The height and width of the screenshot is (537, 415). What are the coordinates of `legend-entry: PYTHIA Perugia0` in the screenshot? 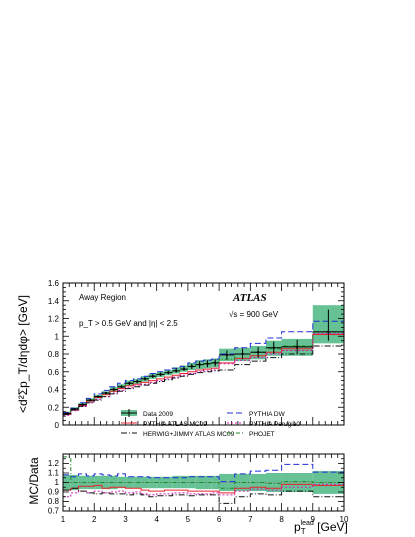 It's located at (263, 424).